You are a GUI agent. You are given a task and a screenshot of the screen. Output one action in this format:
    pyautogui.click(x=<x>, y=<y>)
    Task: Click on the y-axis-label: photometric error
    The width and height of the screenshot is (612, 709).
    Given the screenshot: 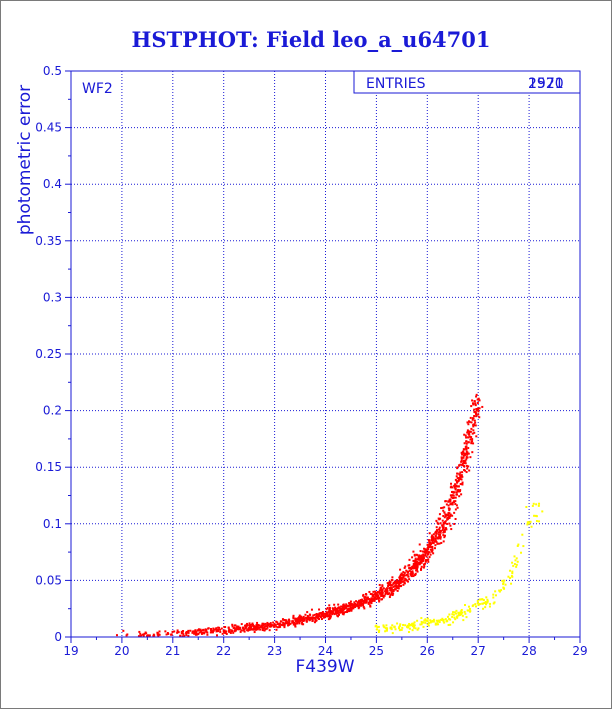 What is the action you would take?
    pyautogui.click(x=25, y=160)
    